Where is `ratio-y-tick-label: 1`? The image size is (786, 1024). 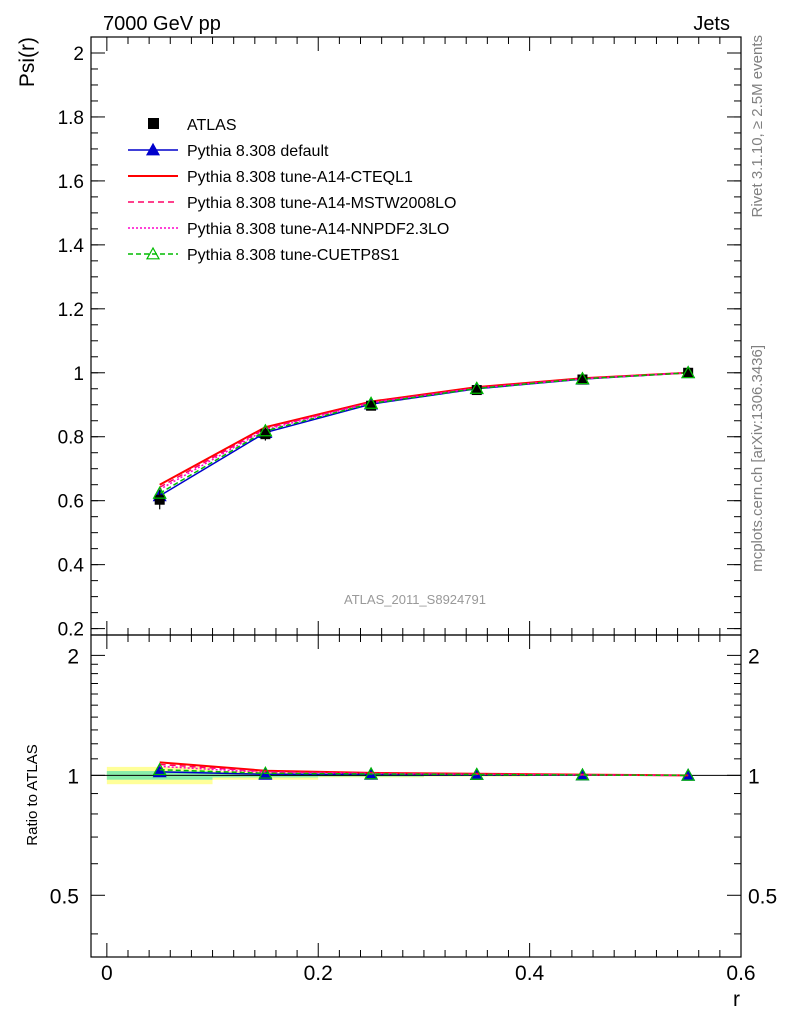
ratio-y-tick-label: 1 is located at coordinates (73, 776).